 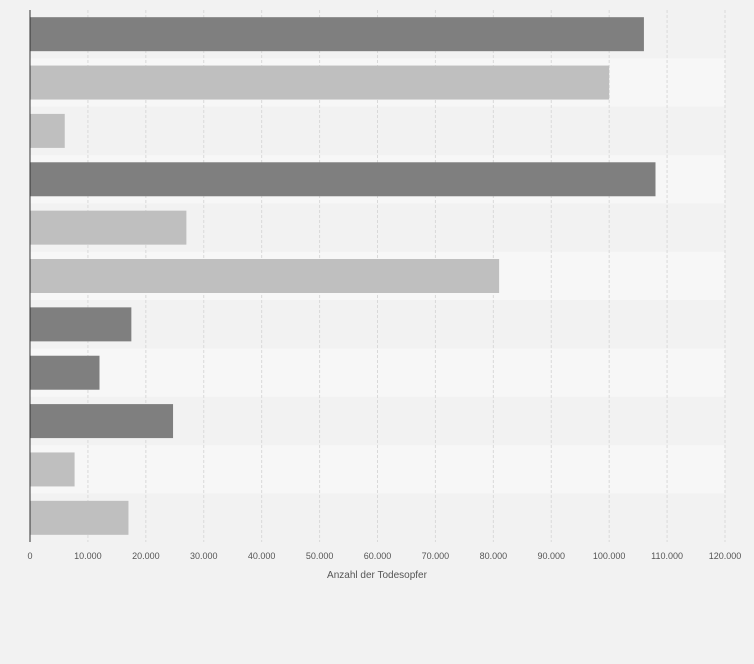 What do you see at coordinates (551, 556) in the screenshot?
I see `x-tick-label: 90.000` at bounding box center [551, 556].